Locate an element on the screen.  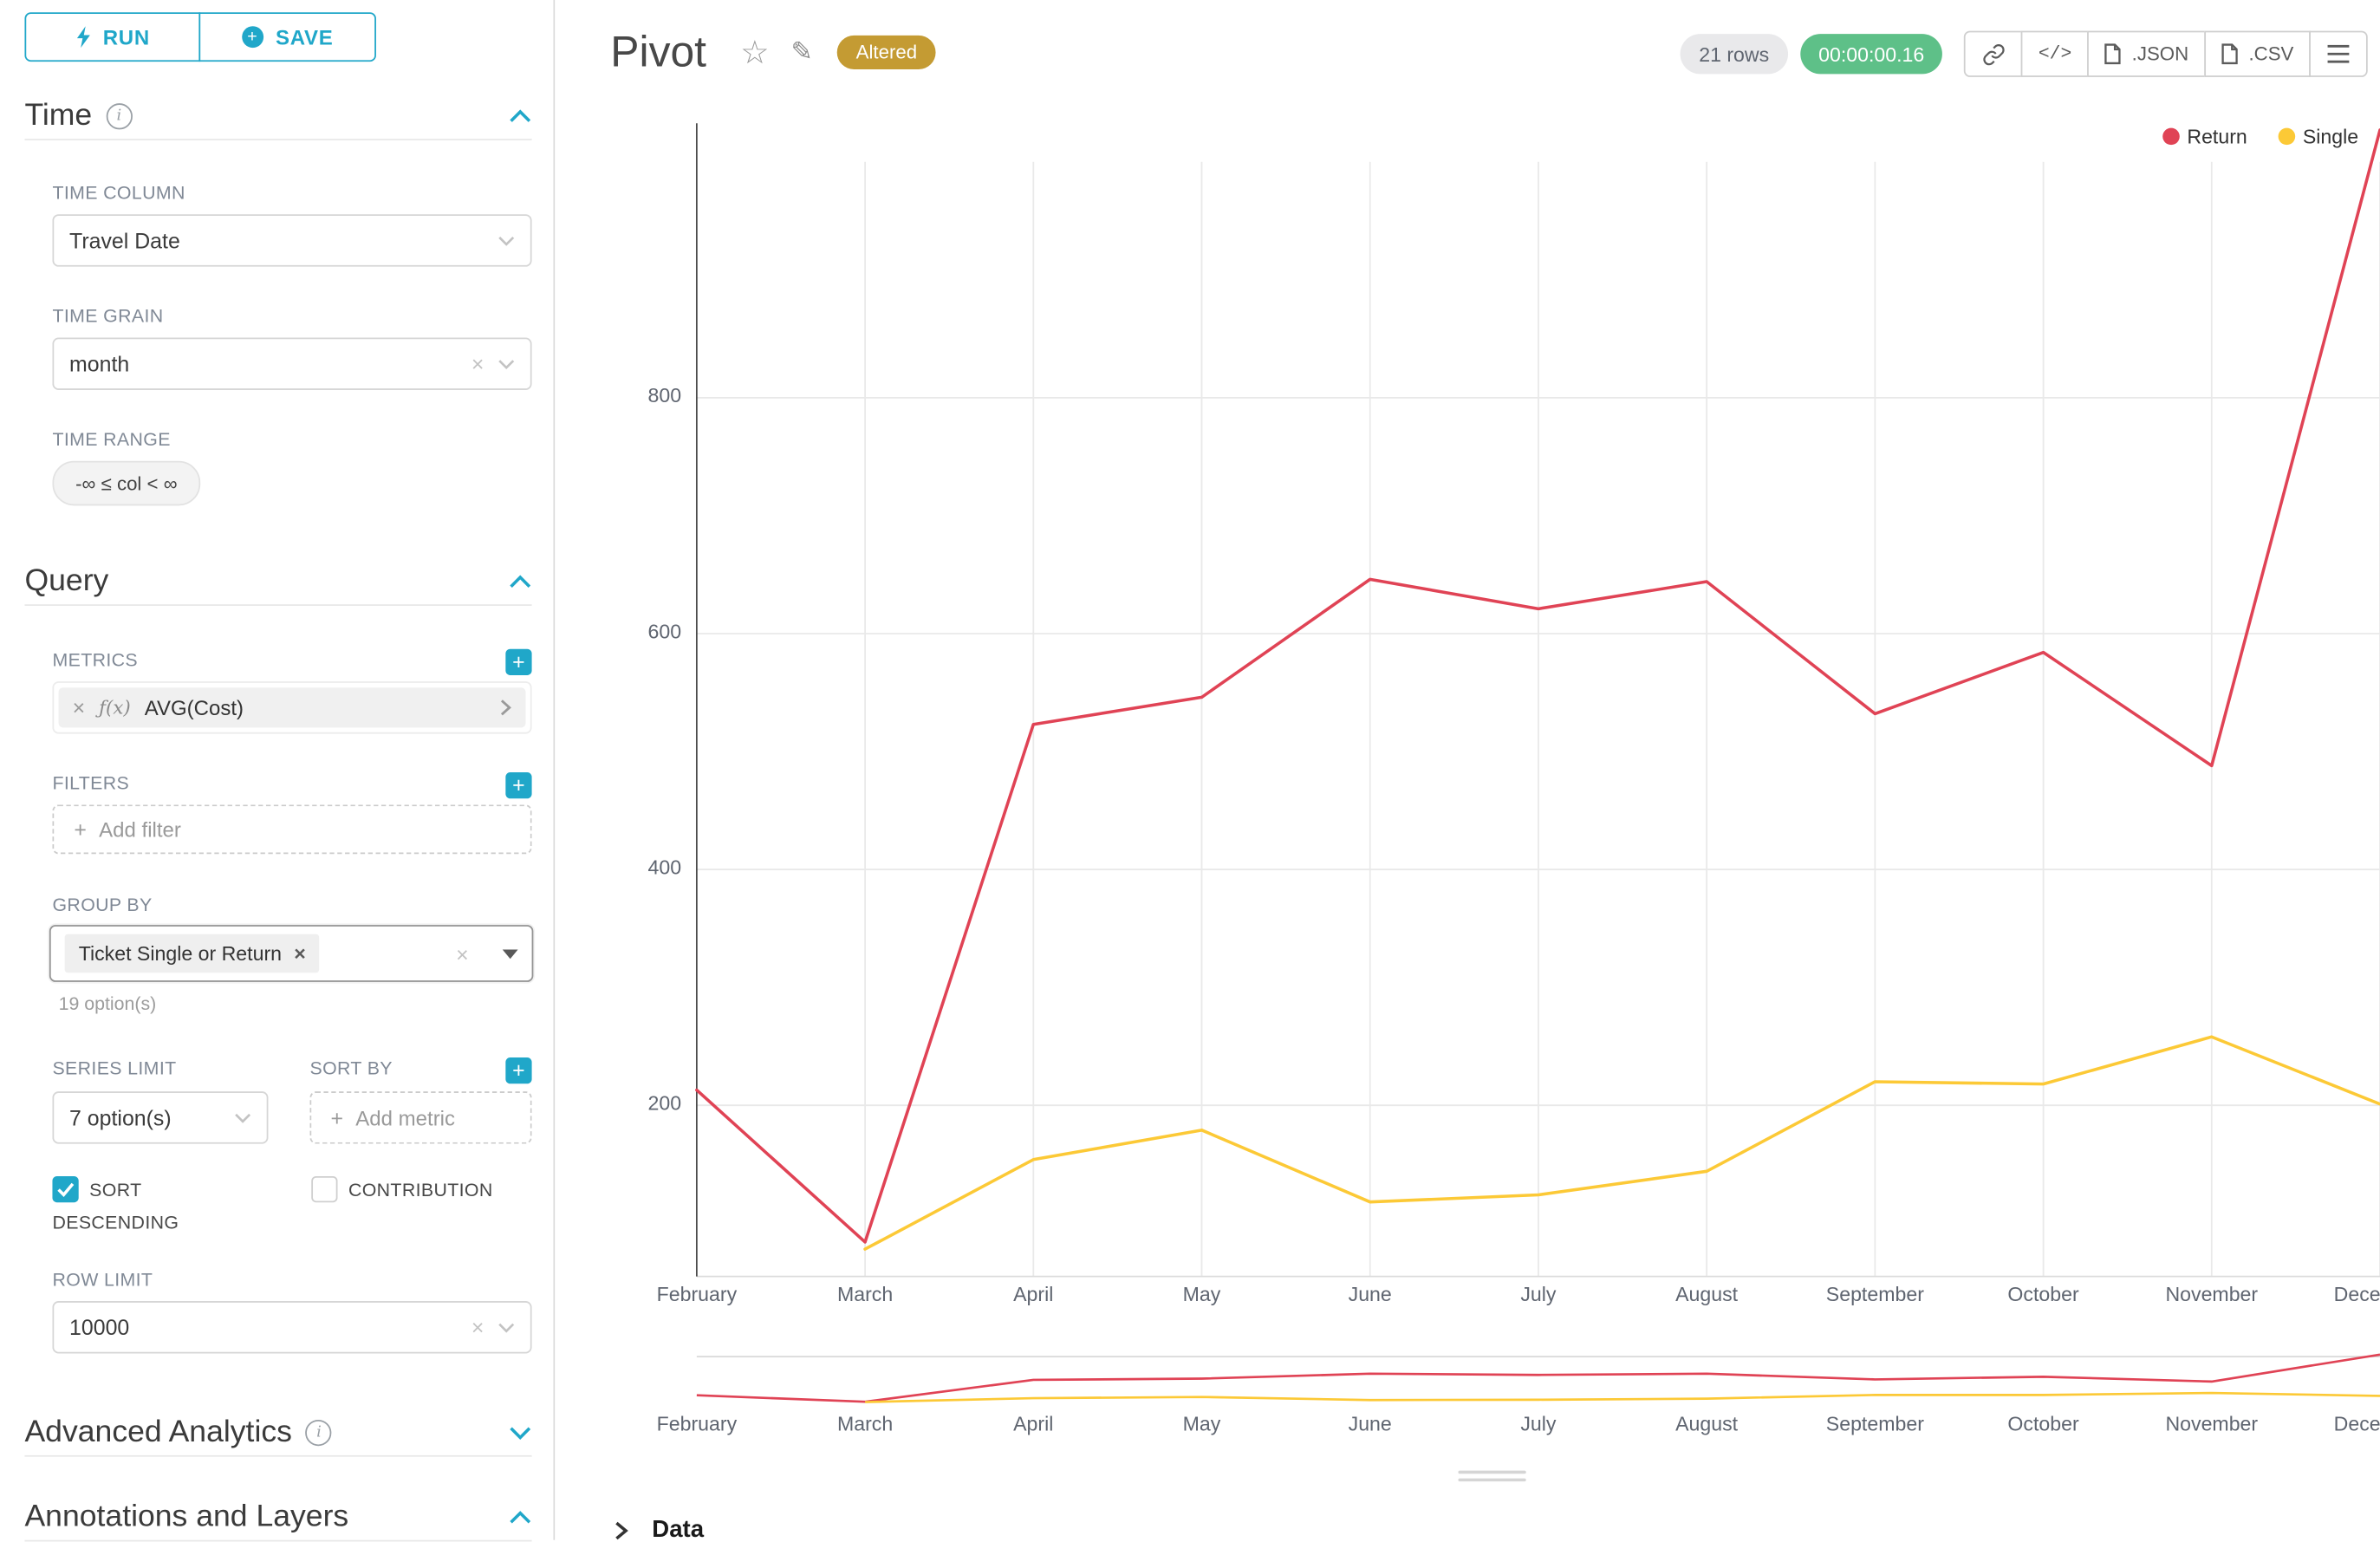
legend-item-single: Single is located at coordinates (2318, 136).